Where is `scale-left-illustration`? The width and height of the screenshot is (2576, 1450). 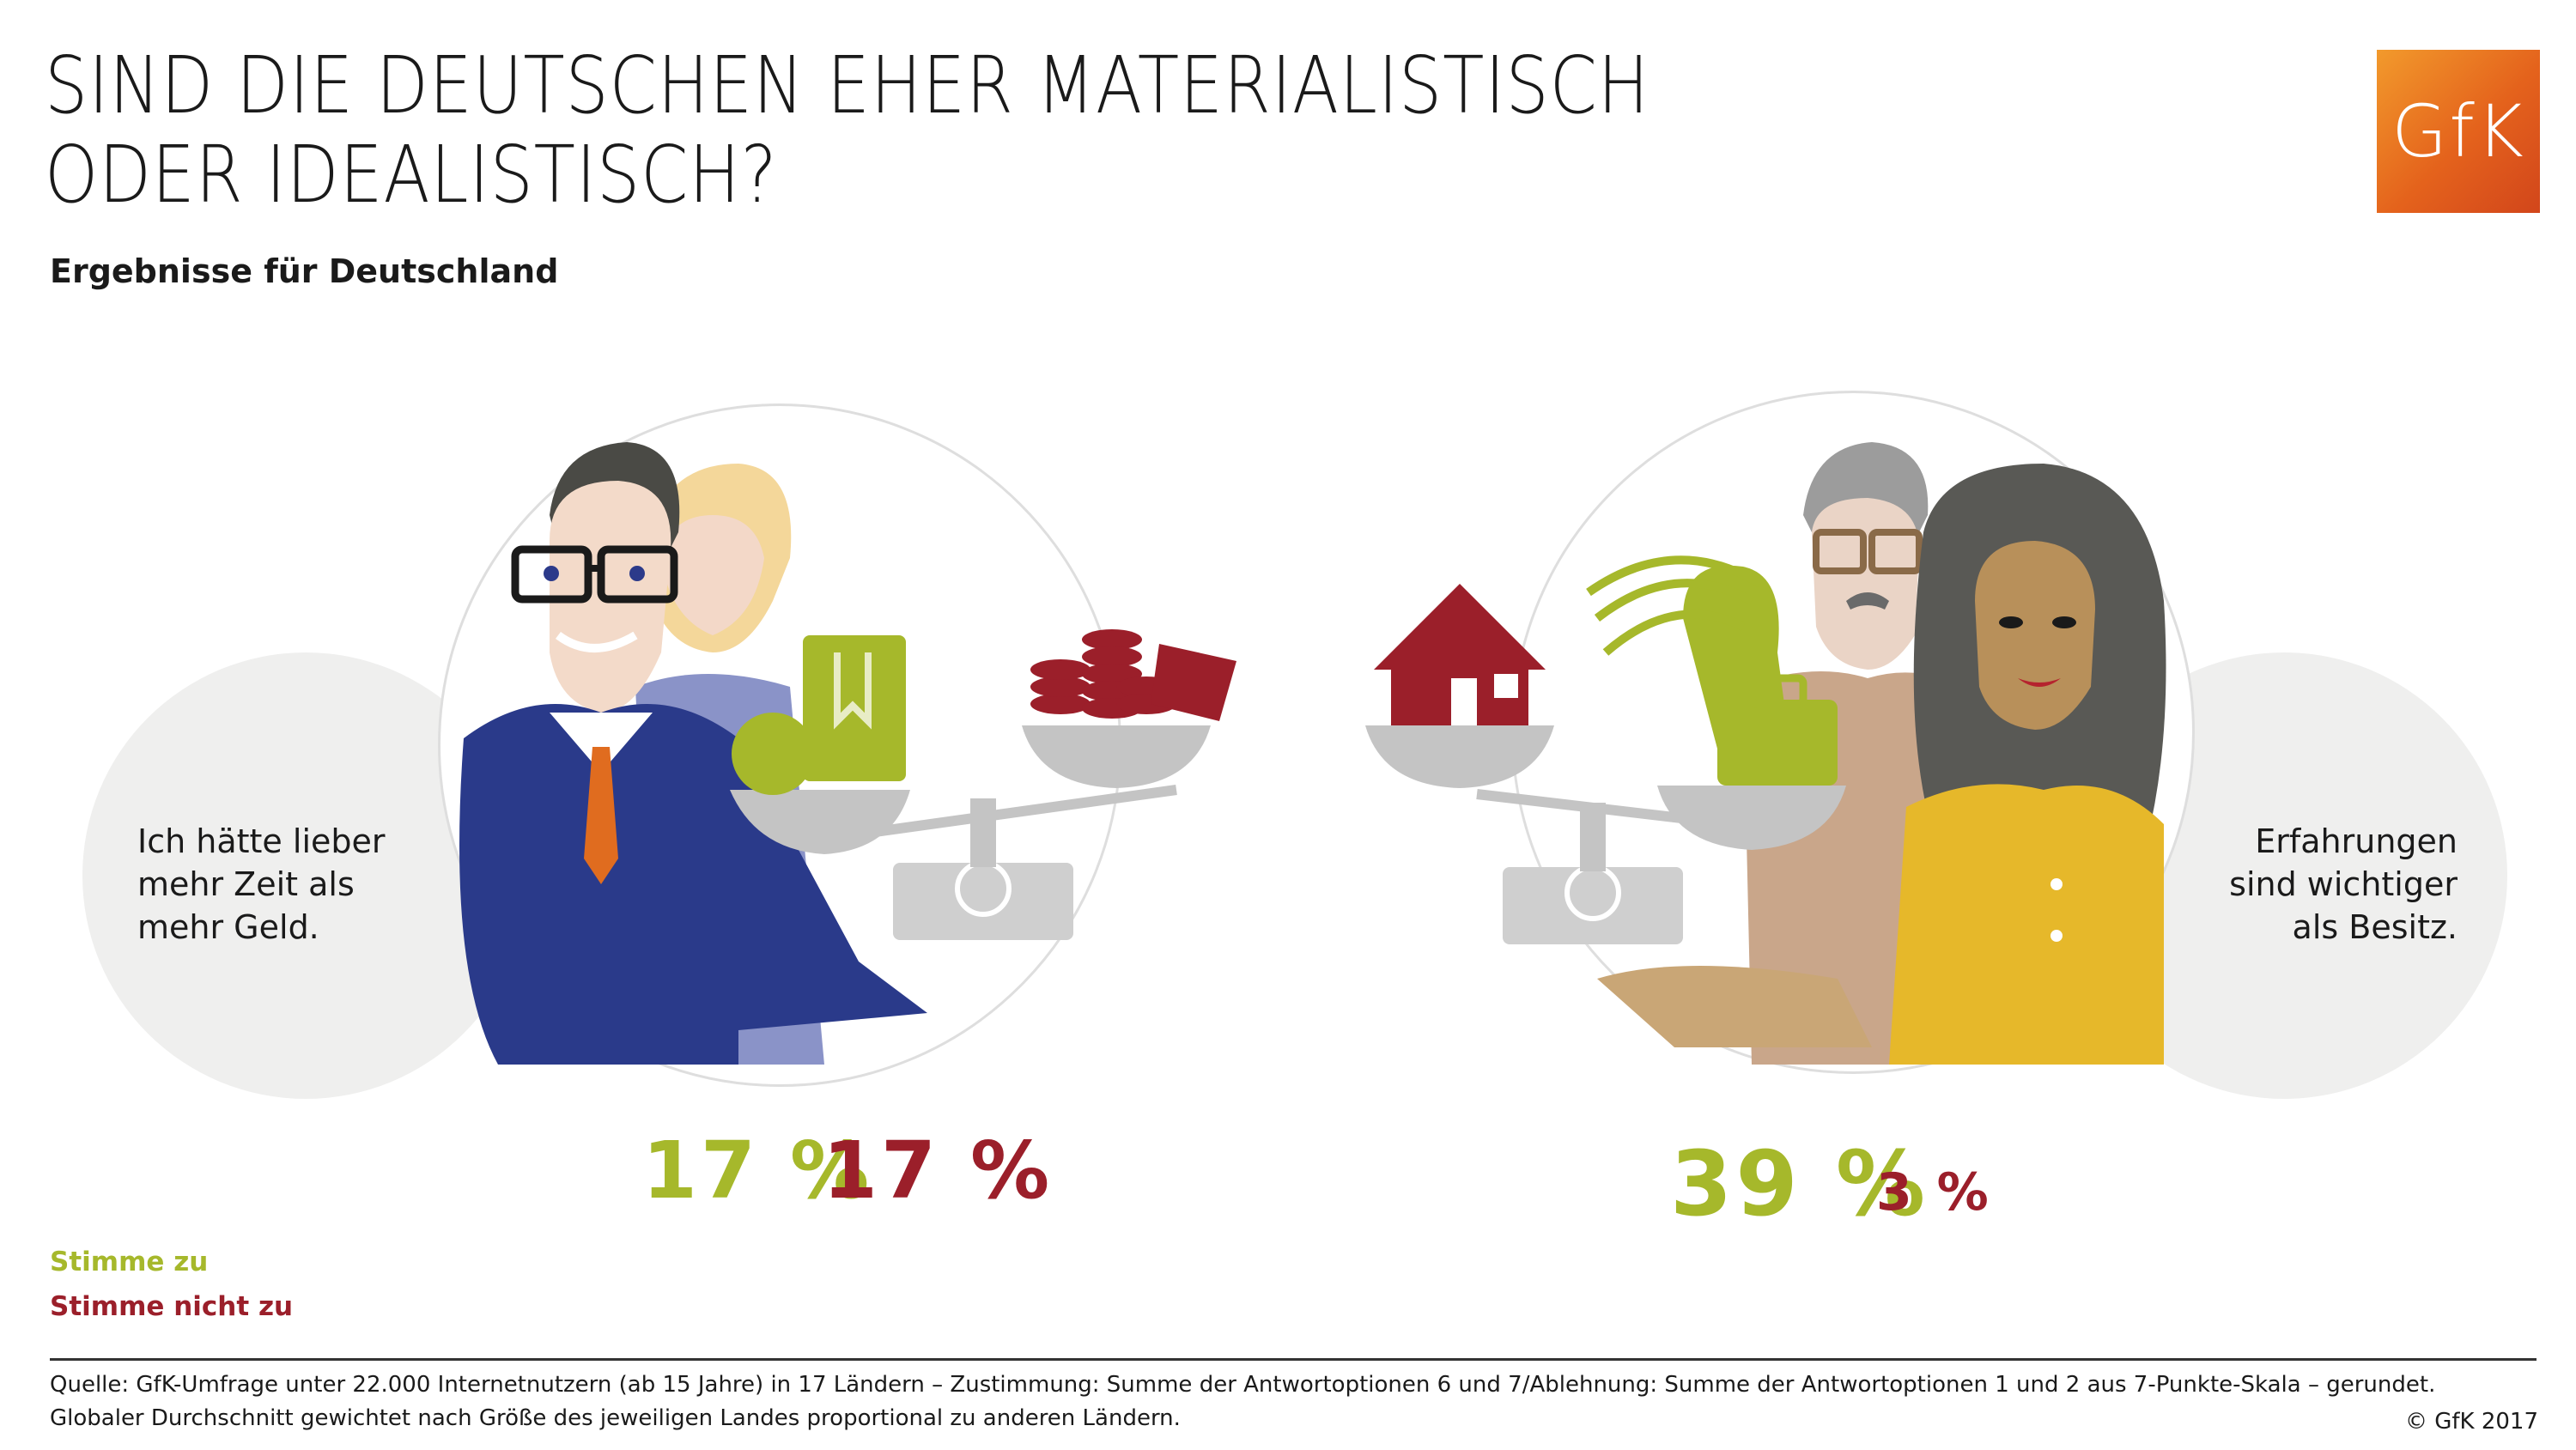 scale-left-illustration is located at coordinates (983, 785).